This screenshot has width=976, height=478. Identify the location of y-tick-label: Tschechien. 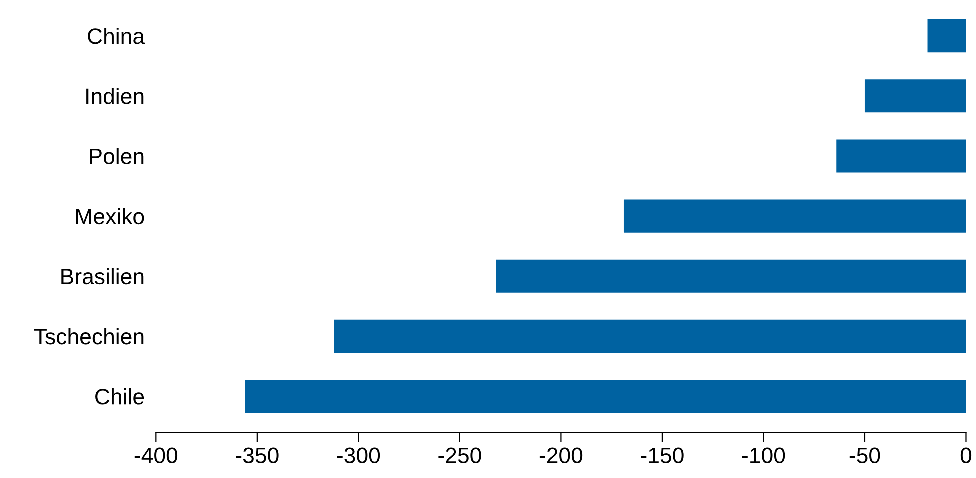
(89, 336).